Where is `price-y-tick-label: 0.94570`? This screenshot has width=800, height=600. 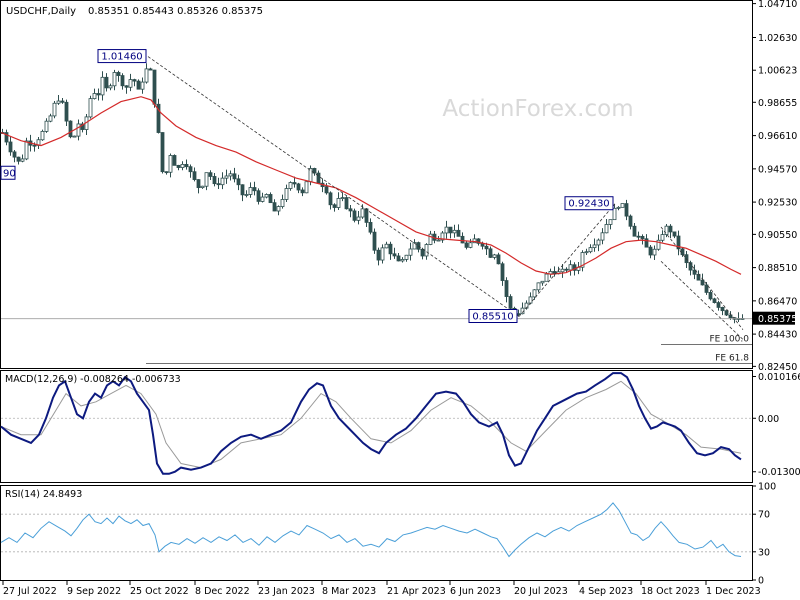 price-y-tick-label: 0.94570 is located at coordinates (777, 169).